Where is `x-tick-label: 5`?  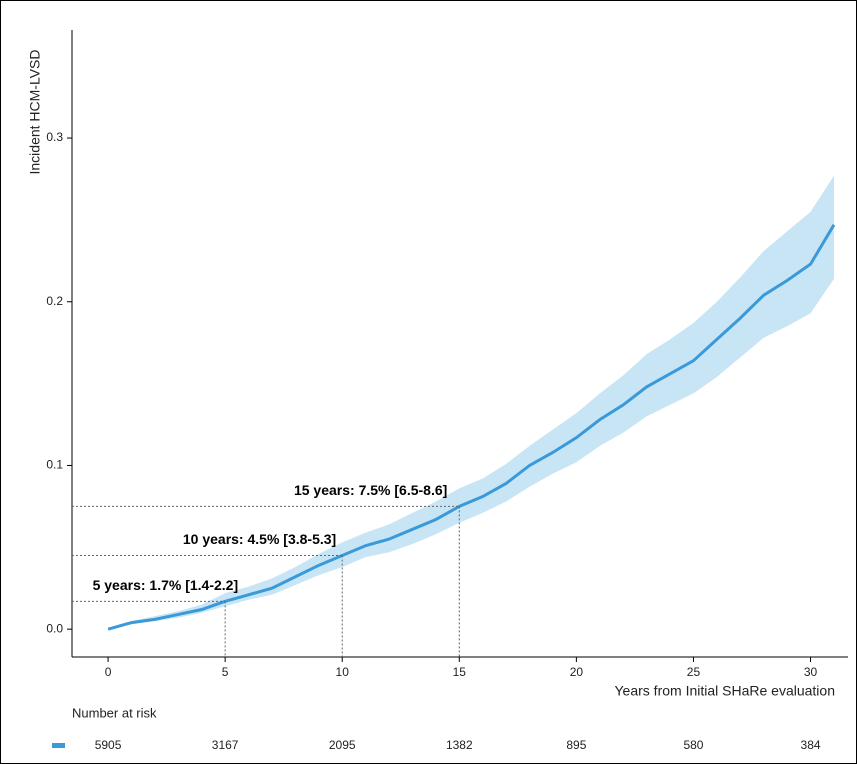 x-tick-label: 5 is located at coordinates (225, 672).